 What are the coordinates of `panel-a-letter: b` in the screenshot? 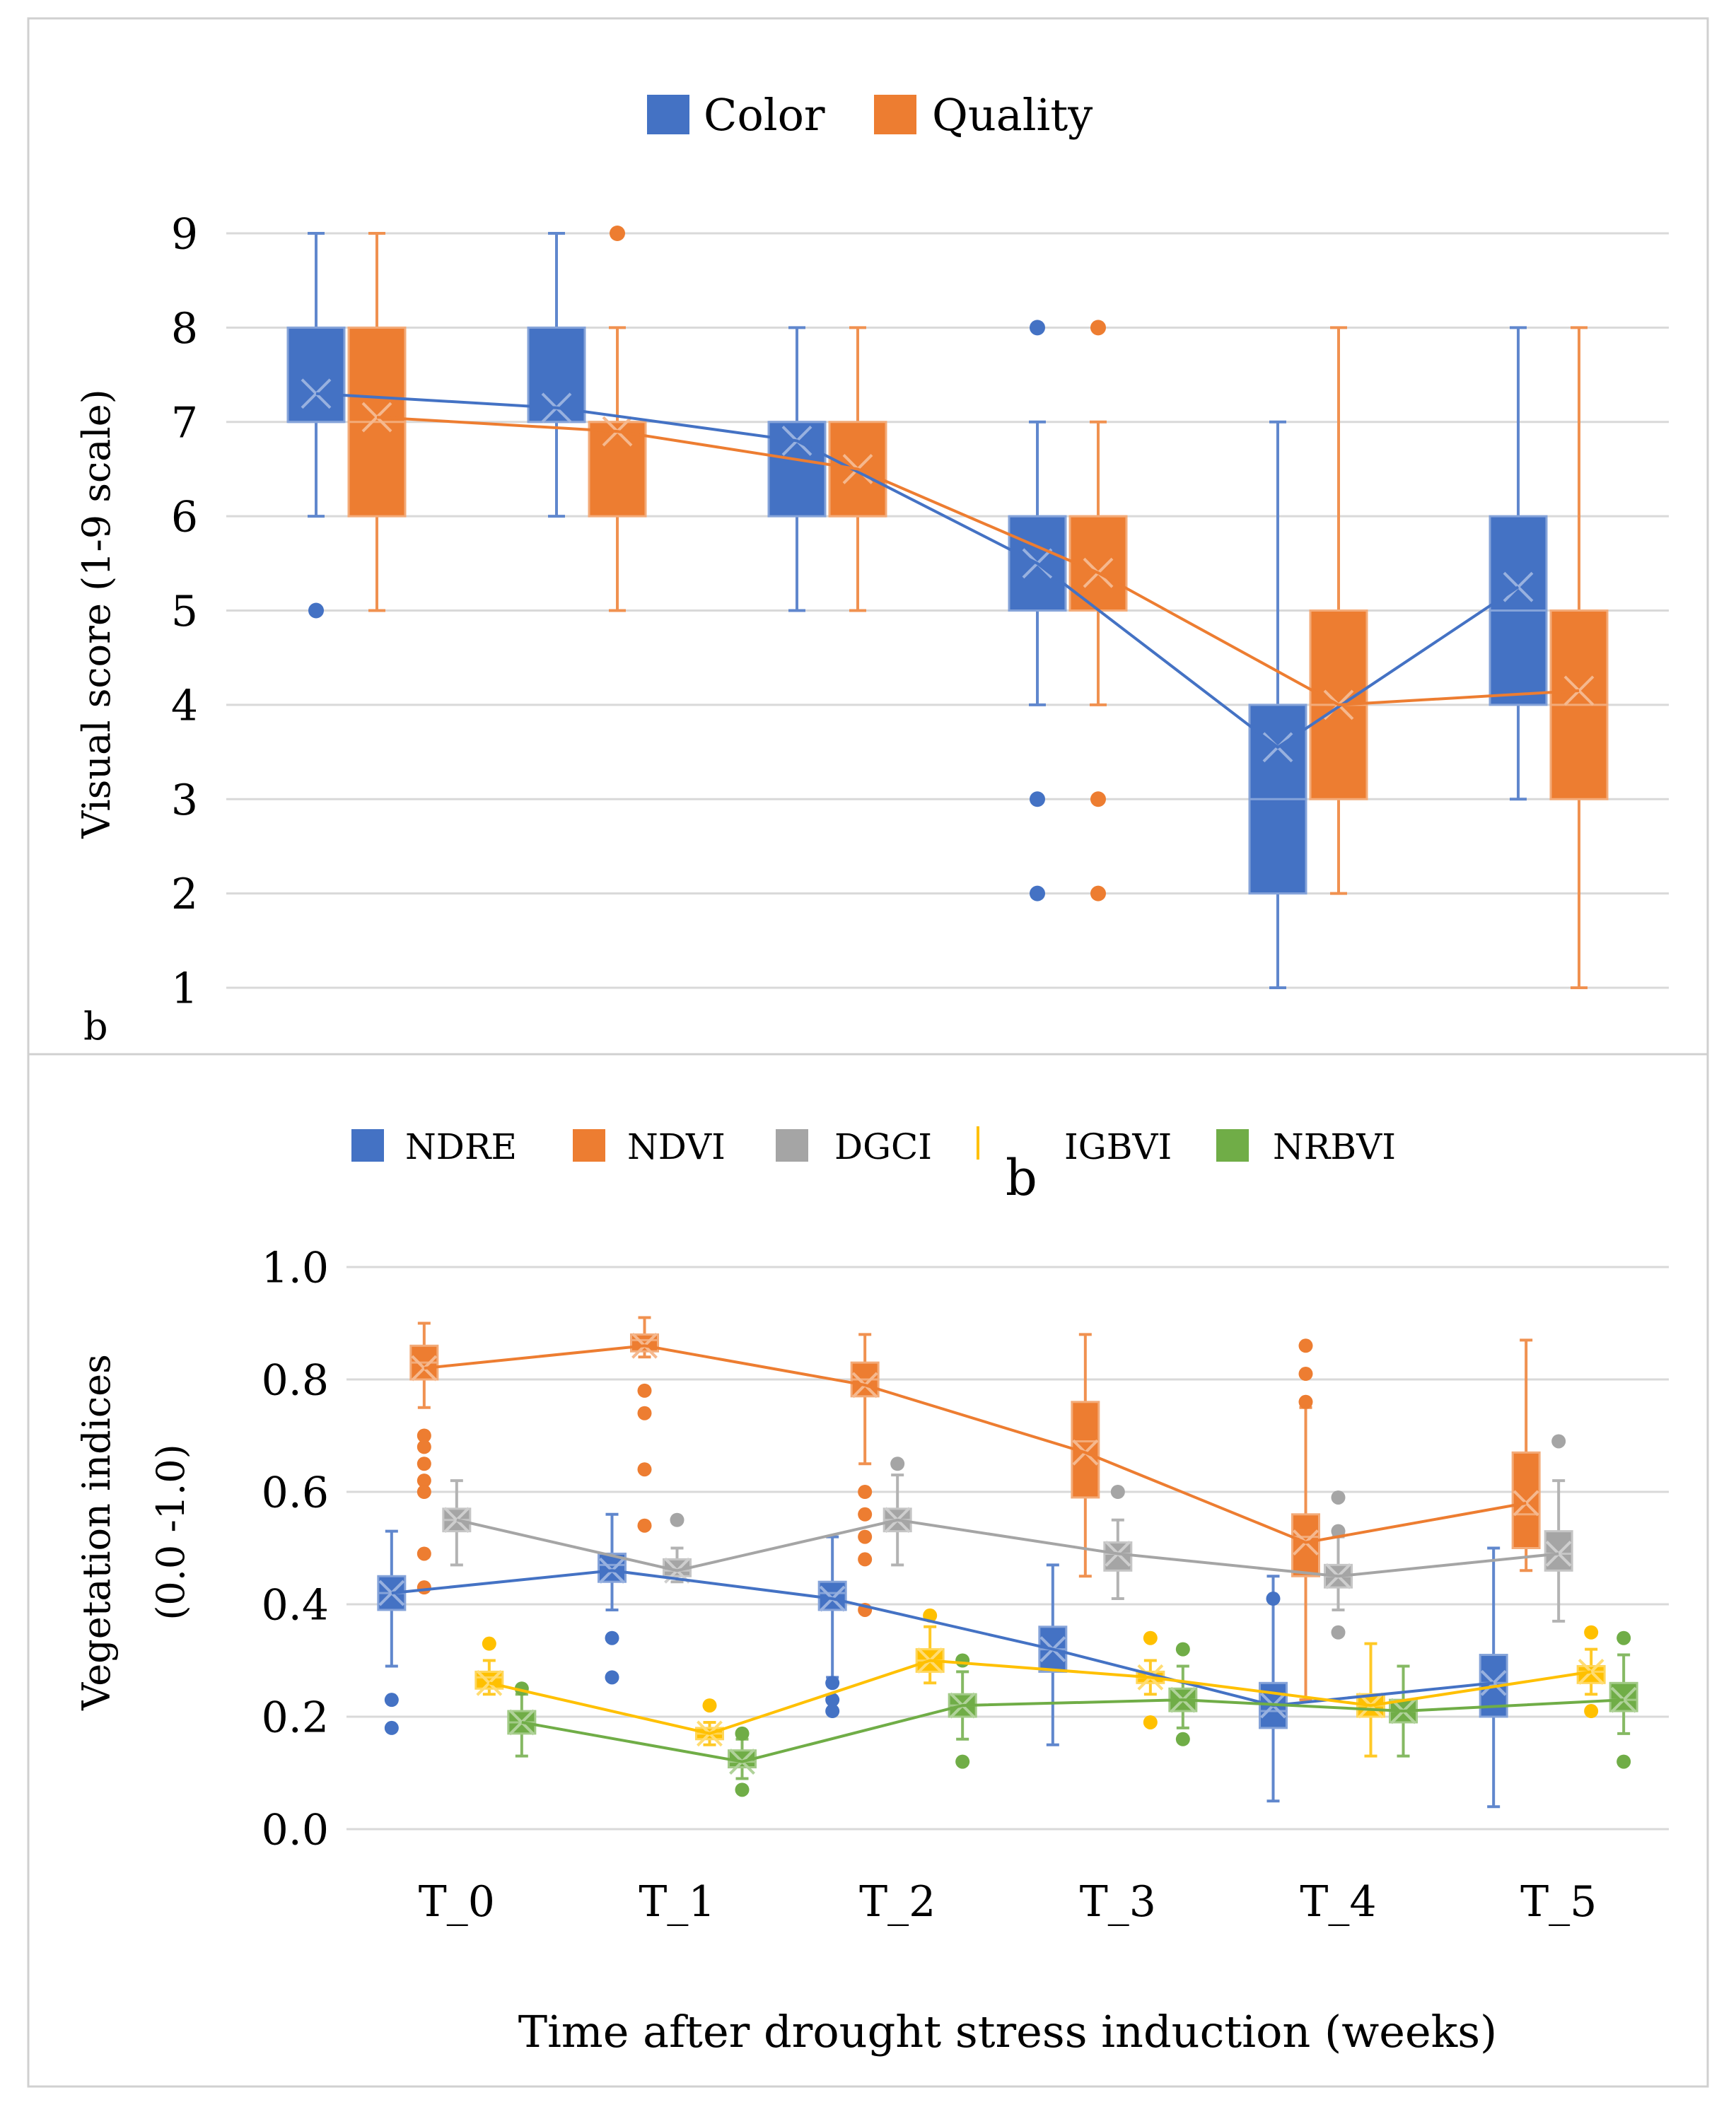 It's located at (95, 1026).